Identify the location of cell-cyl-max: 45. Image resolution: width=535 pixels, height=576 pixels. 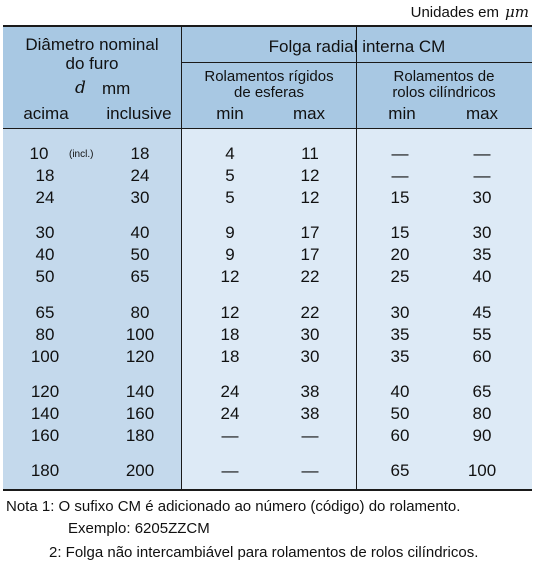
(482, 312).